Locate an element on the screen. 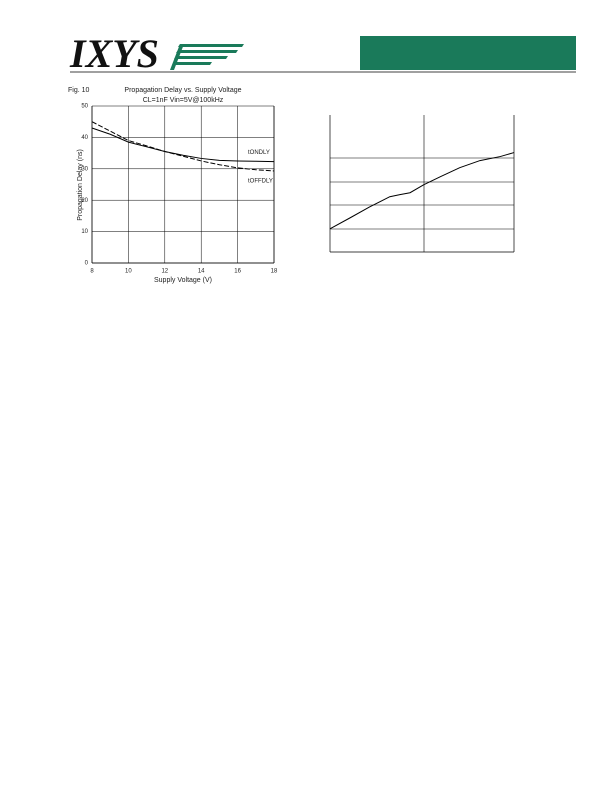  y-tick-label: 50 is located at coordinates (84, 107).